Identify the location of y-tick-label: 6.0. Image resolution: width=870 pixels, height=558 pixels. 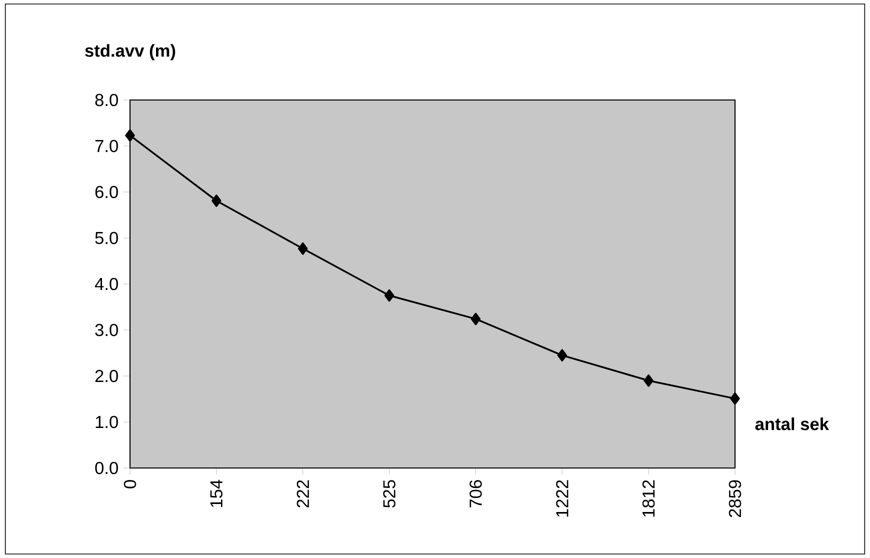
(106, 192).